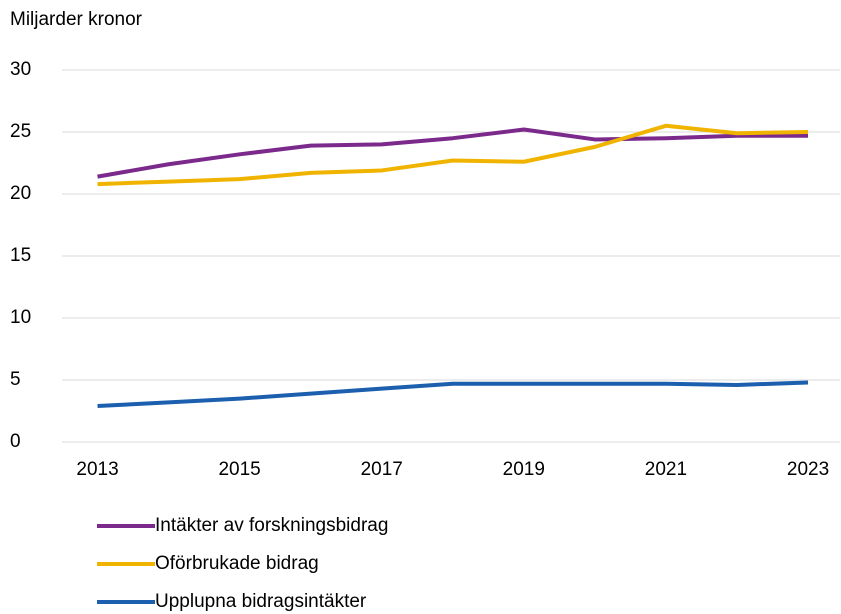 Image resolution: width=841 pixels, height=614 pixels. Describe the element at coordinates (20, 193) in the screenshot. I see `y-tick-label: 20` at that location.